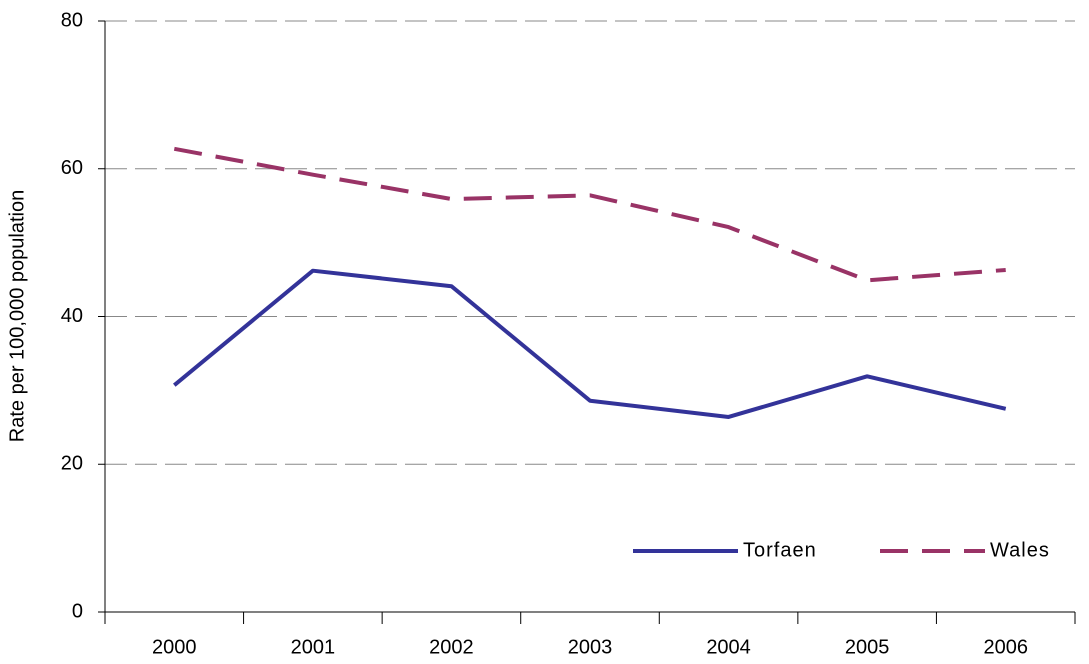 Image resolution: width=1089 pixels, height=664 pixels. I want to click on y-tick-label: 60, so click(72, 168).